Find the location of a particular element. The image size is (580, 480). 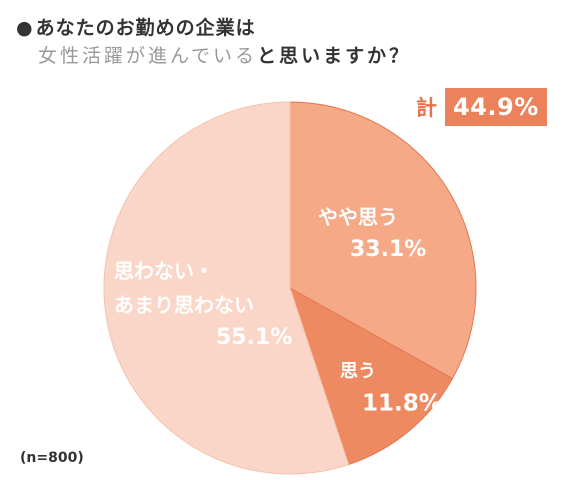

chart-title: ● あなたのお勤めの企業は 女性活躍が進んでいると思いますか？ is located at coordinates (213, 42).